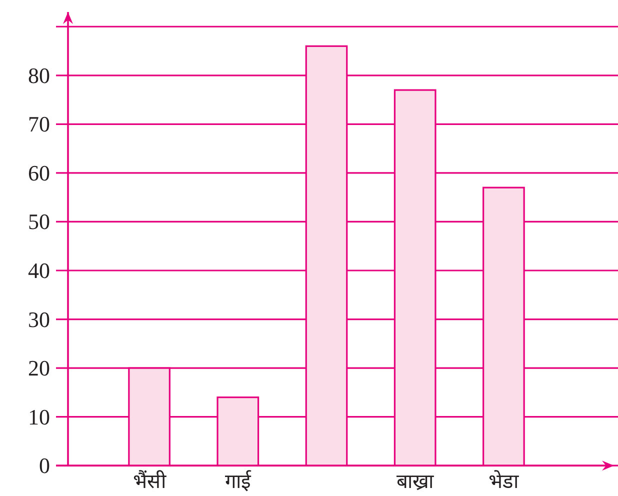 This screenshot has height=496, width=618. Describe the element at coordinates (39, 368) in the screenshot. I see `y-tick-label: 20` at that location.